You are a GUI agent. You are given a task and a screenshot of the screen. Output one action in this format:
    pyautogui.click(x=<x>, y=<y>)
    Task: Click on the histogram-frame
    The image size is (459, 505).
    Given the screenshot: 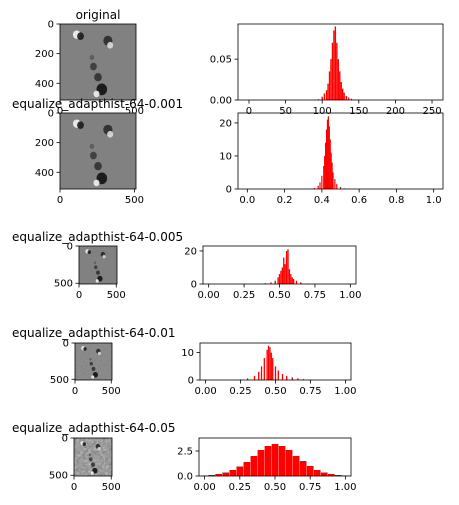 What is the action you would take?
    pyautogui.click(x=340, y=62)
    